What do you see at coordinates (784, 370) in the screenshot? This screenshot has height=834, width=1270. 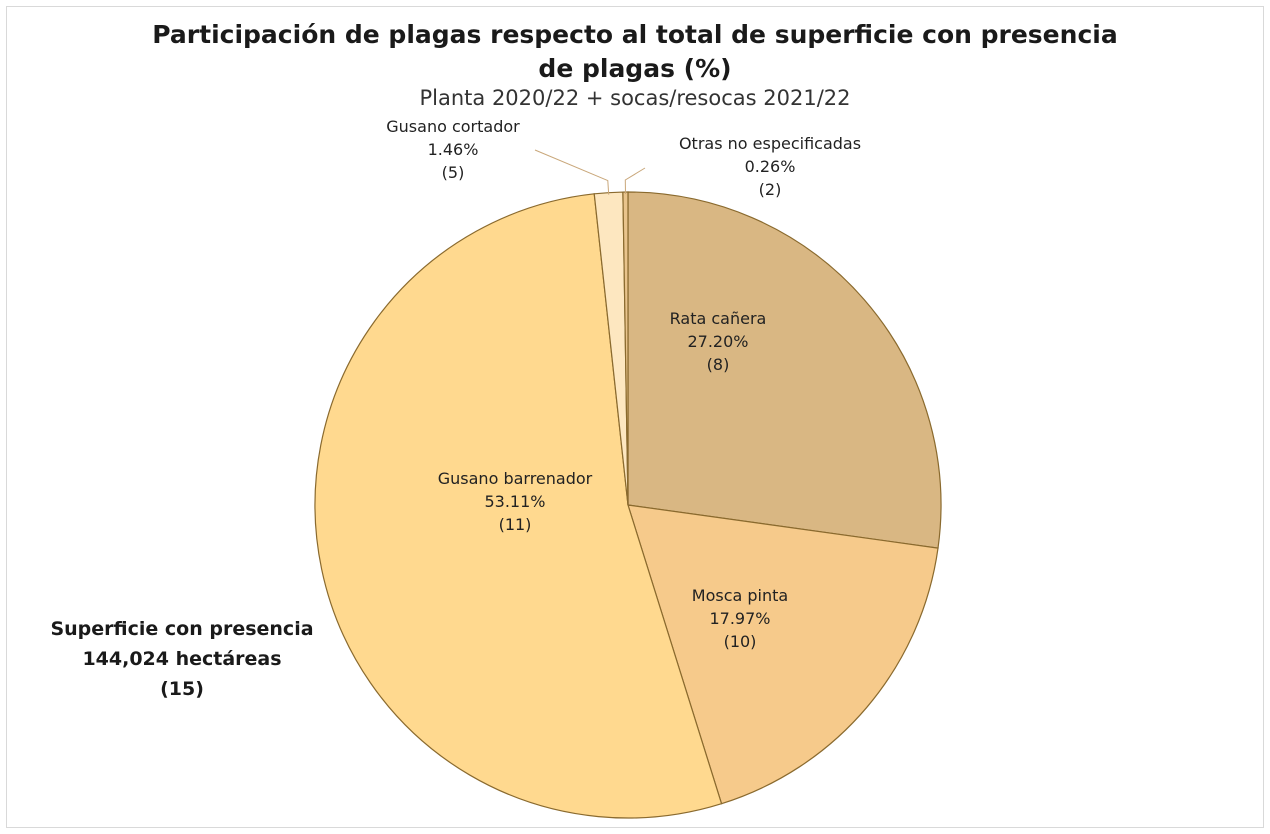 I see `pie-slice-rata-cañera` at bounding box center [784, 370].